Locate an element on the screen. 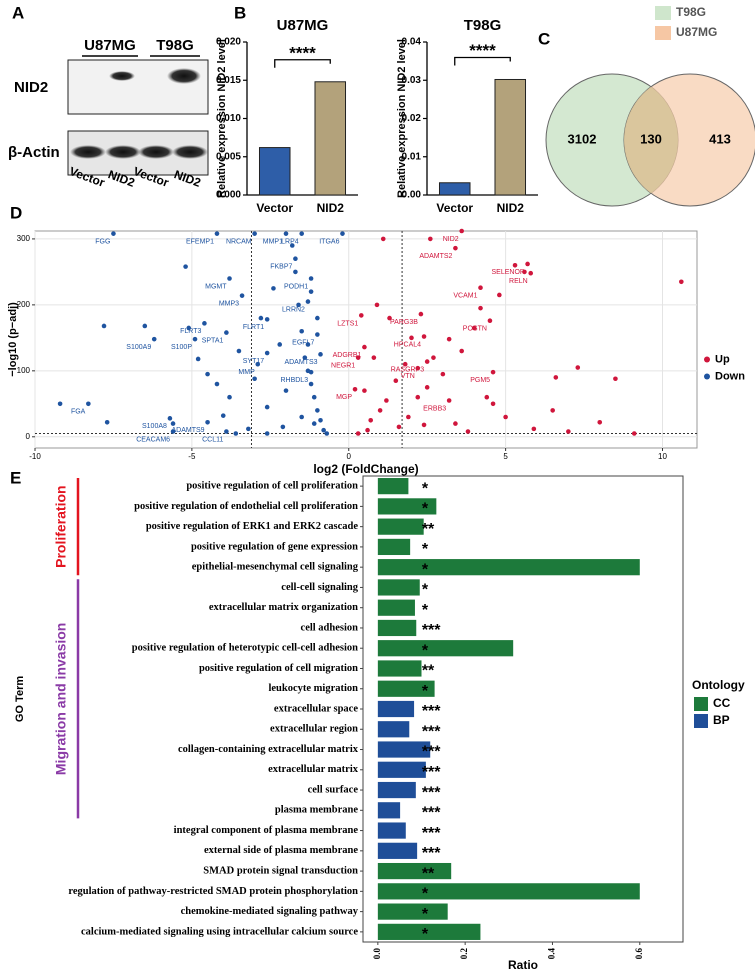 This screenshot has width=755, height=971. category-label: epithelial-mesenchymal cell signaling is located at coordinates (275, 567).